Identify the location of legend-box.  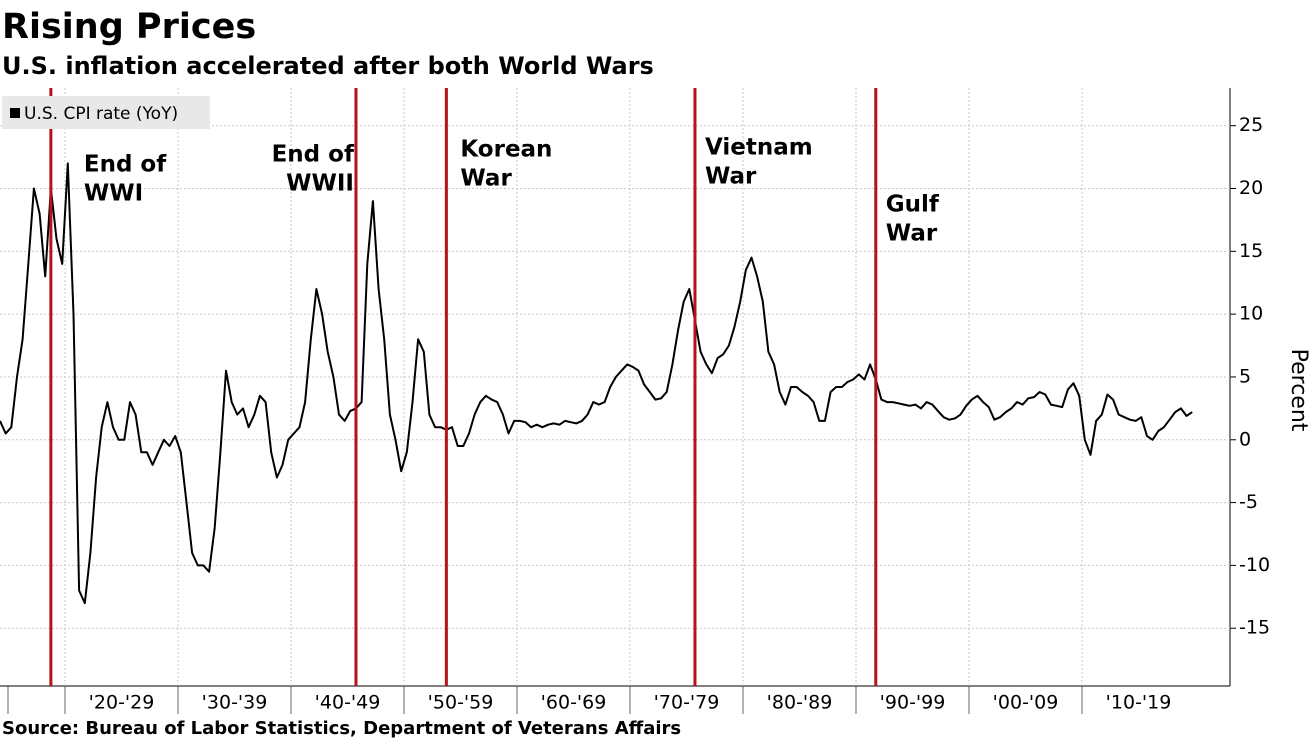
(106, 112).